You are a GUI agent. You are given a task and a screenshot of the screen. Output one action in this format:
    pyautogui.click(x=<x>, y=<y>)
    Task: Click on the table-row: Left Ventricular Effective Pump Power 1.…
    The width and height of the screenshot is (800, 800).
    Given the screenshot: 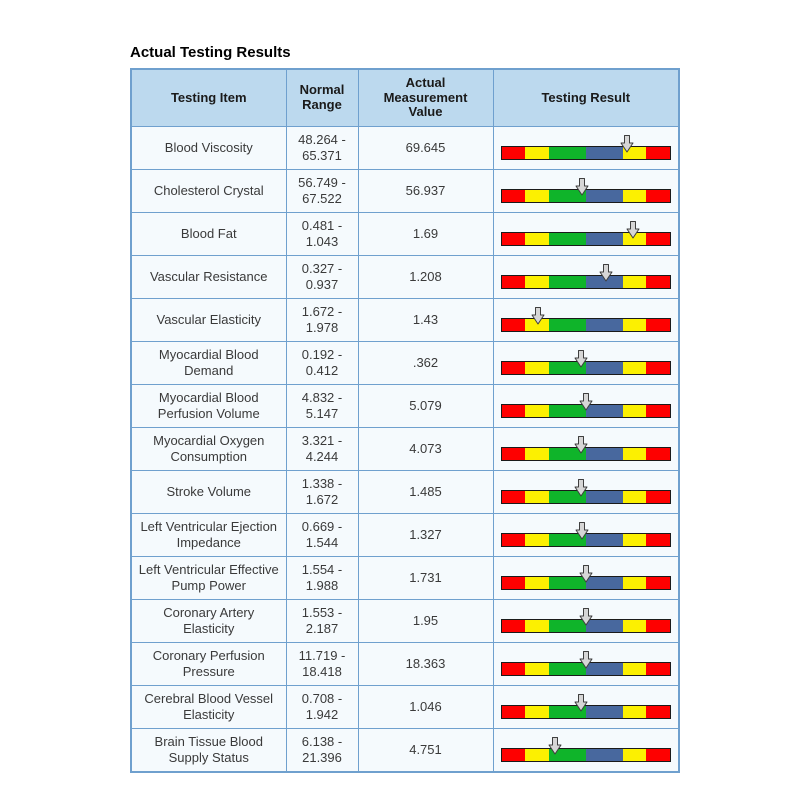 What is the action you would take?
    pyautogui.click(x=405, y=578)
    